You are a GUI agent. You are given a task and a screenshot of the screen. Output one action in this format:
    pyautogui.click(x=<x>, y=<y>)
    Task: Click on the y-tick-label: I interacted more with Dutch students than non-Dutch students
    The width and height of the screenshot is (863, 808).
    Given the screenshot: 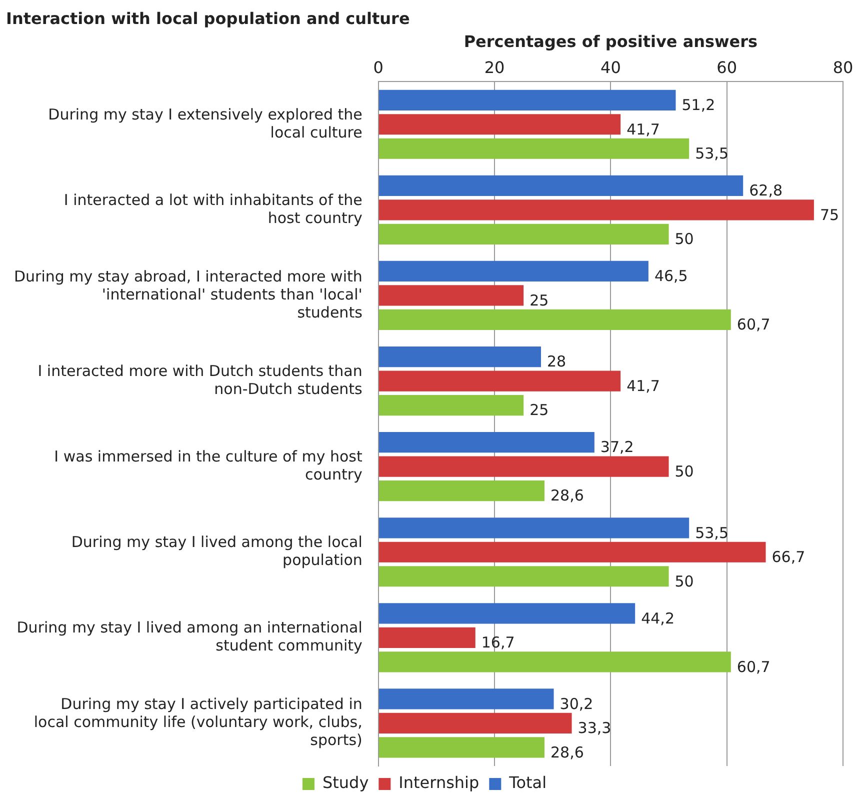 What is the action you would take?
    pyautogui.click(x=200, y=380)
    